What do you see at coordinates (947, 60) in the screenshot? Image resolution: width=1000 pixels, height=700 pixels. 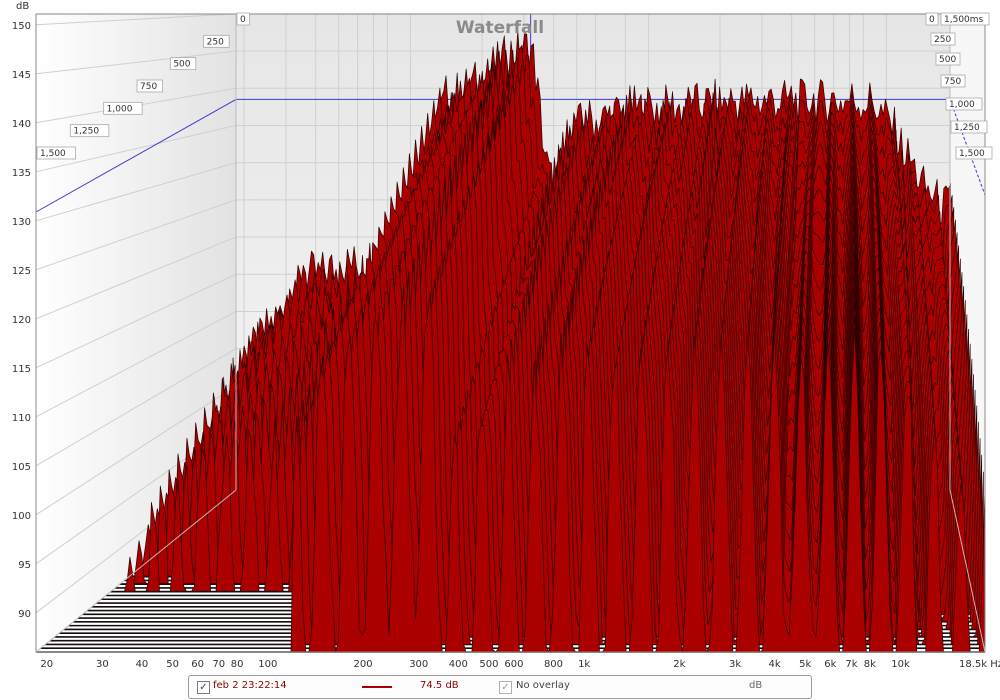 I see `time-tick-label-right: 500` at bounding box center [947, 60].